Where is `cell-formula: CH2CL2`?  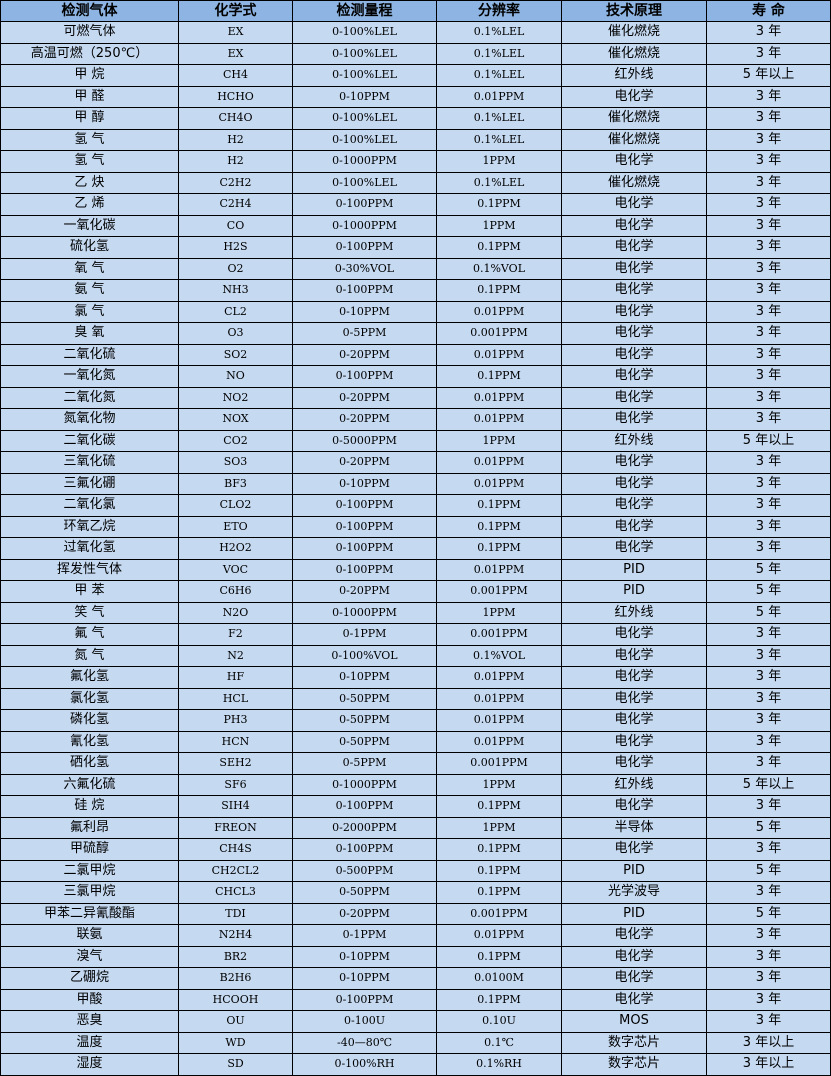 cell-formula: CH2CL2 is located at coordinates (235, 870).